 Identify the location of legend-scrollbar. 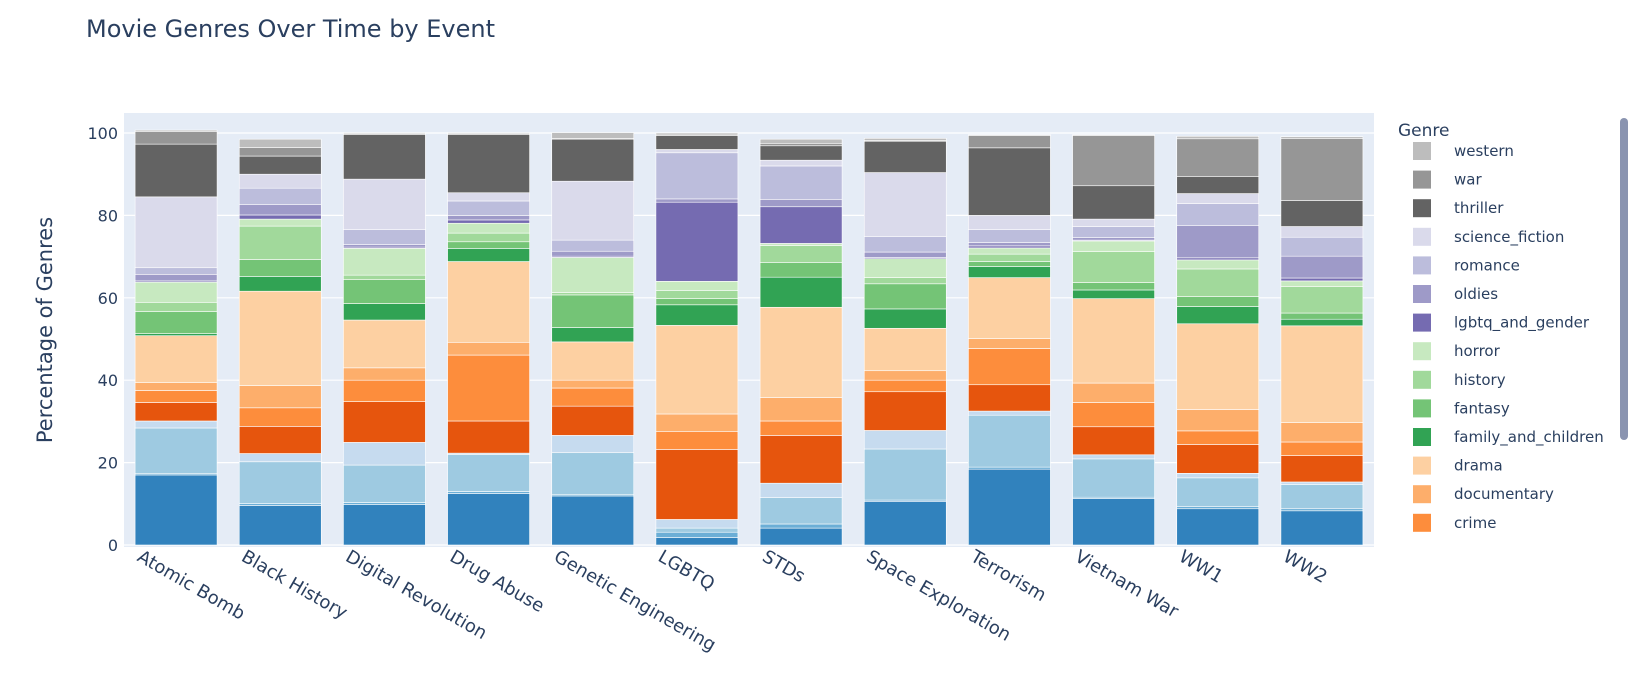
(1624, 279).